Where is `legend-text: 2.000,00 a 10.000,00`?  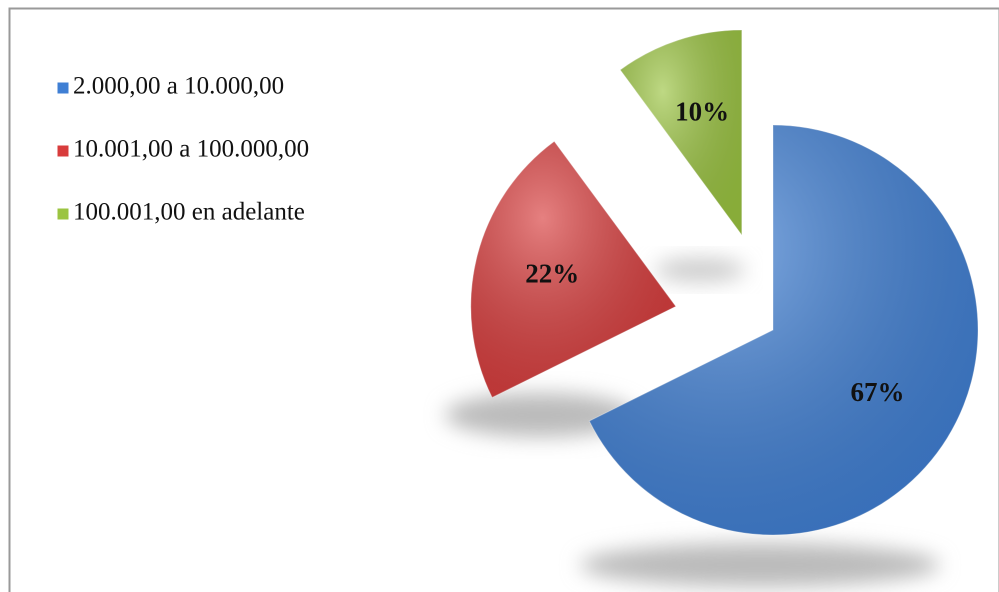
legend-text: 2.000,00 a 10.000,00 is located at coordinates (178, 86).